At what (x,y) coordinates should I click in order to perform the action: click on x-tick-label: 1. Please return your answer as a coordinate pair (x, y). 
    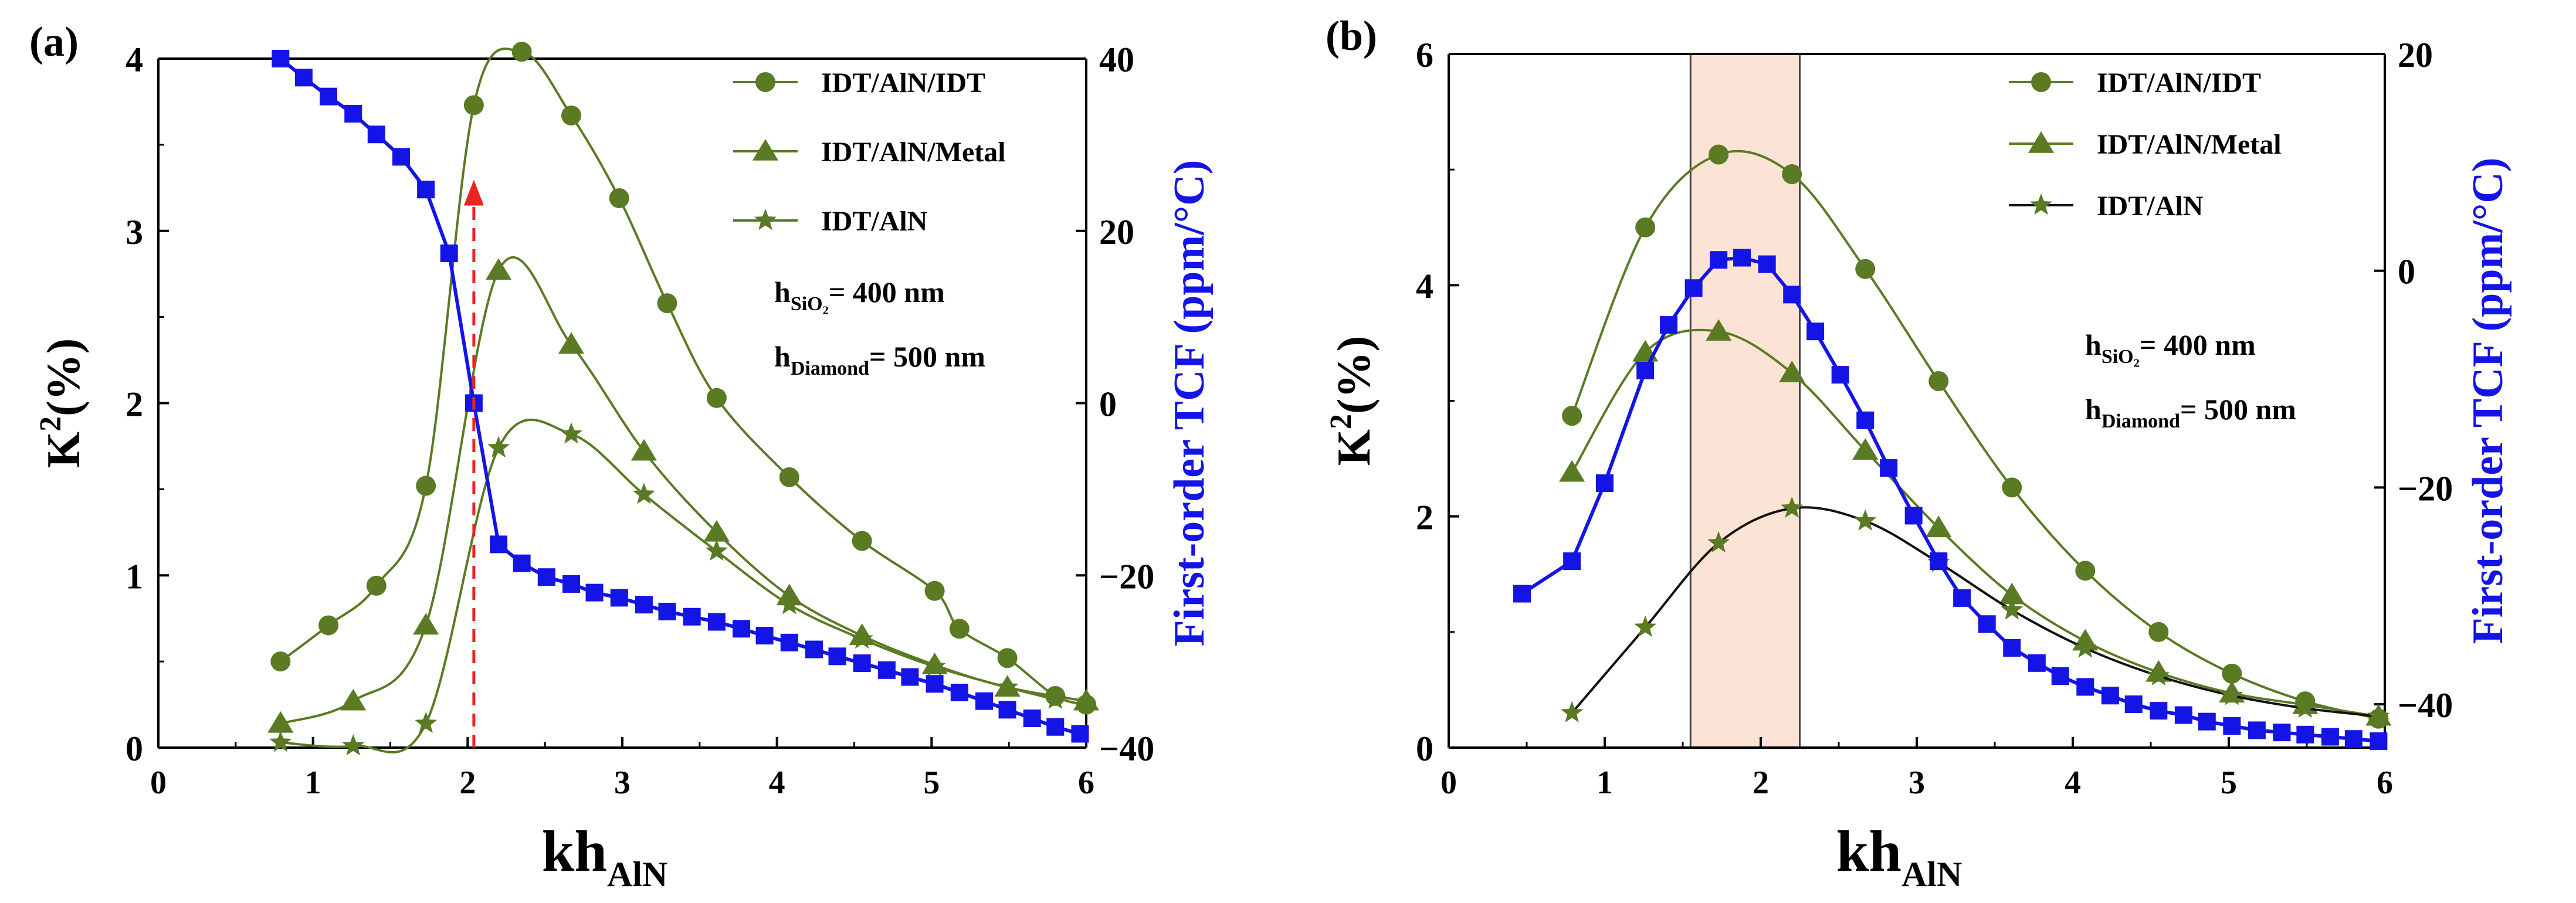
    Looking at the image, I should click on (313, 783).